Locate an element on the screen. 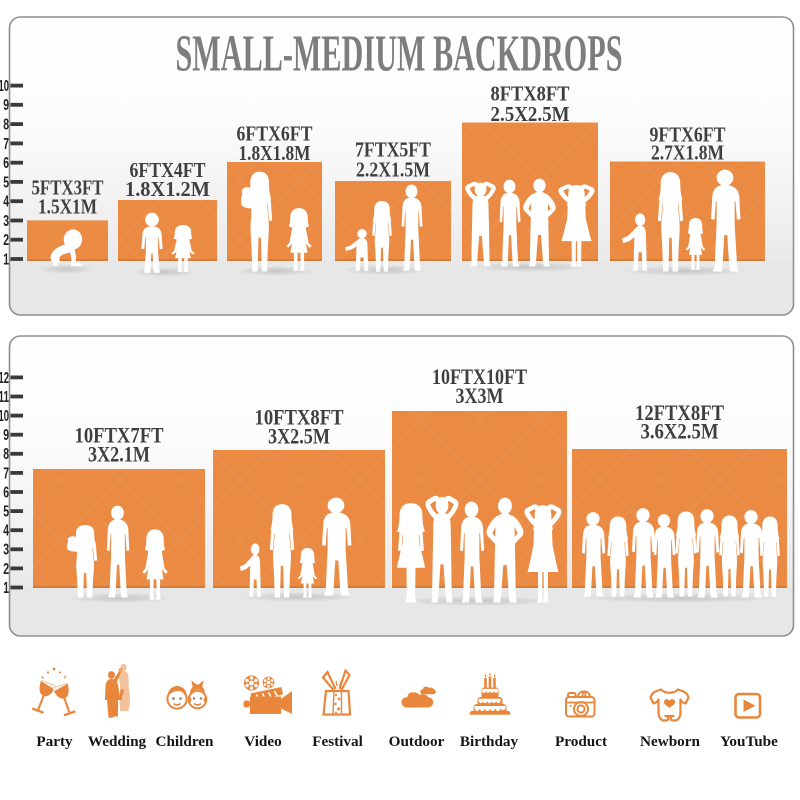 The image size is (800, 800). svg-text: YouTube is located at coordinates (749, 741).